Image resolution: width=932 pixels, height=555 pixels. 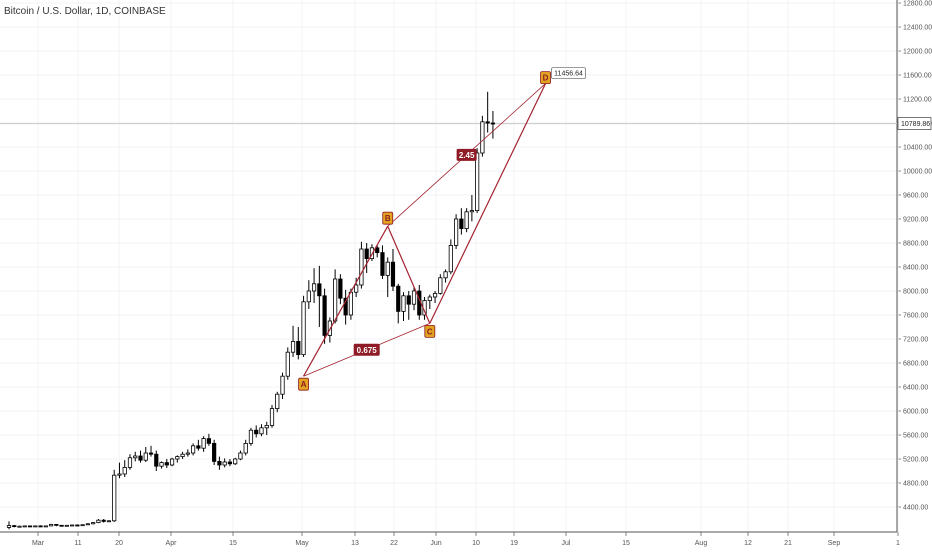 What do you see at coordinates (748, 543) in the screenshot?
I see `x-tick-label: 12` at bounding box center [748, 543].